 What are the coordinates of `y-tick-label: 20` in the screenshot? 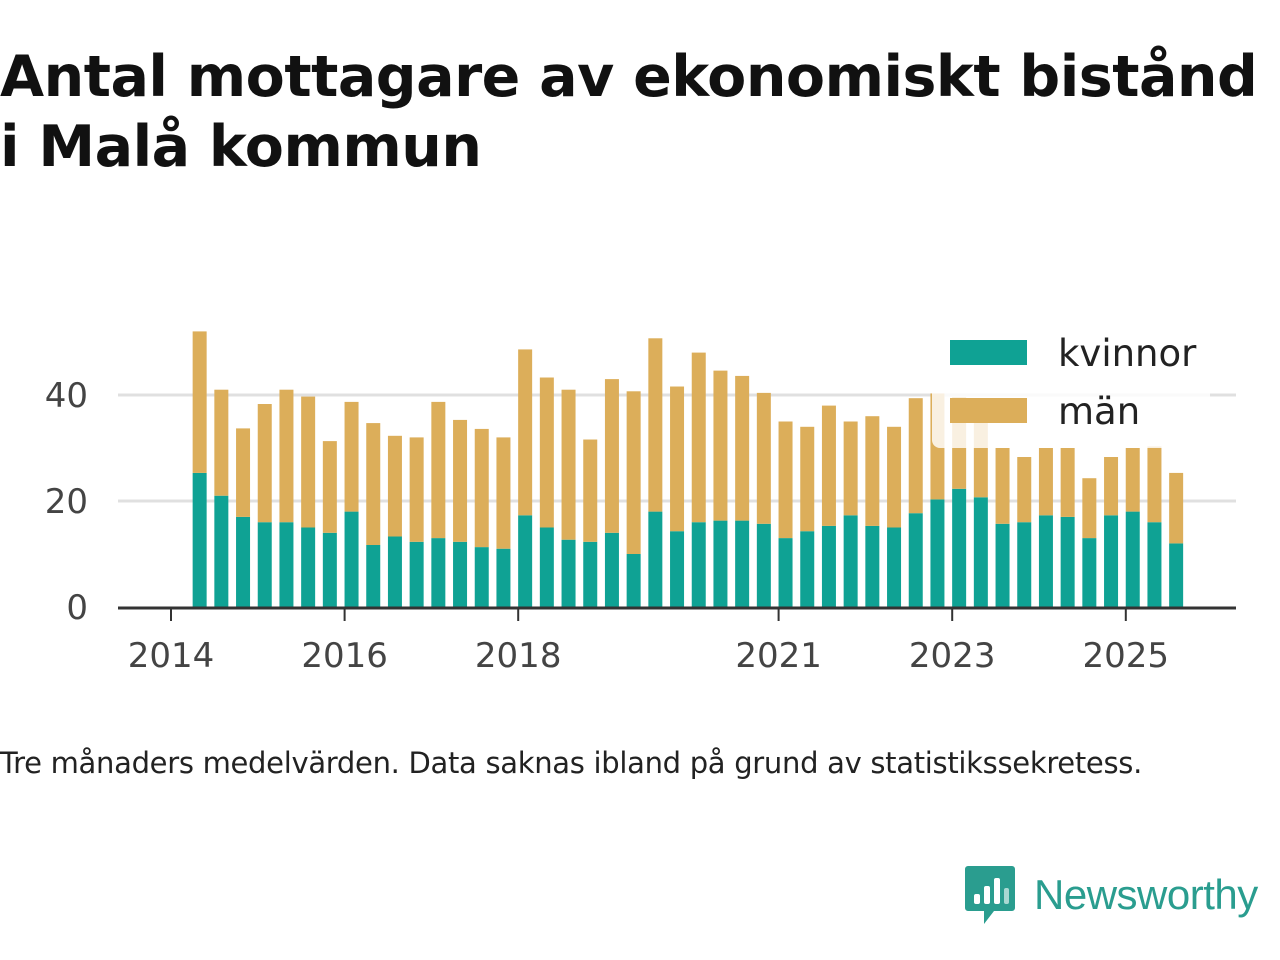 It's located at (66, 502).